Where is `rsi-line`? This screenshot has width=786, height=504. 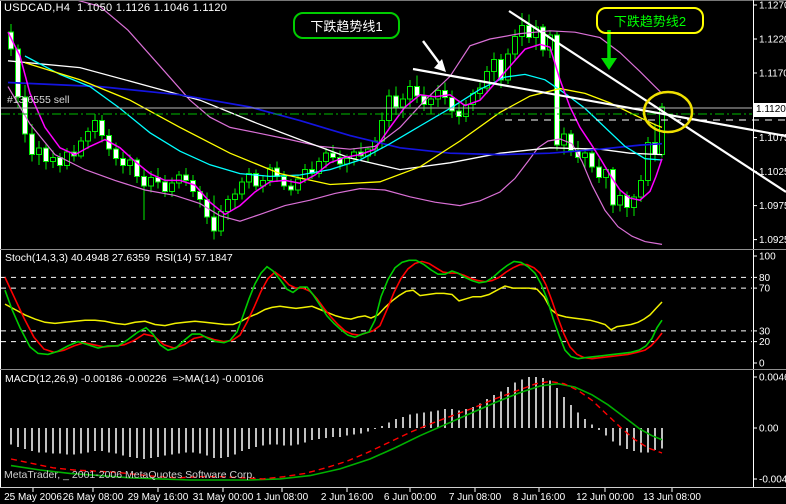 rsi-line is located at coordinates (333, 308).